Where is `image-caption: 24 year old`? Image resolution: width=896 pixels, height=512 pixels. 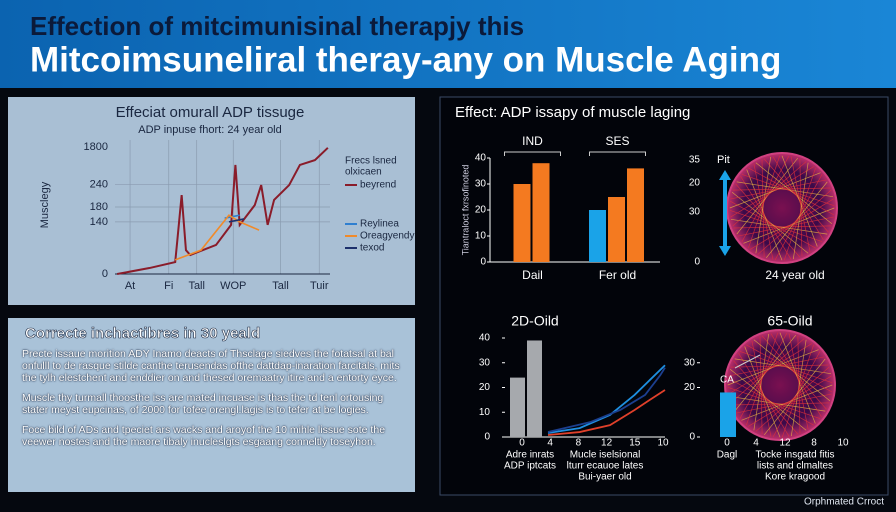 image-caption: 24 year old is located at coordinates (794, 275).